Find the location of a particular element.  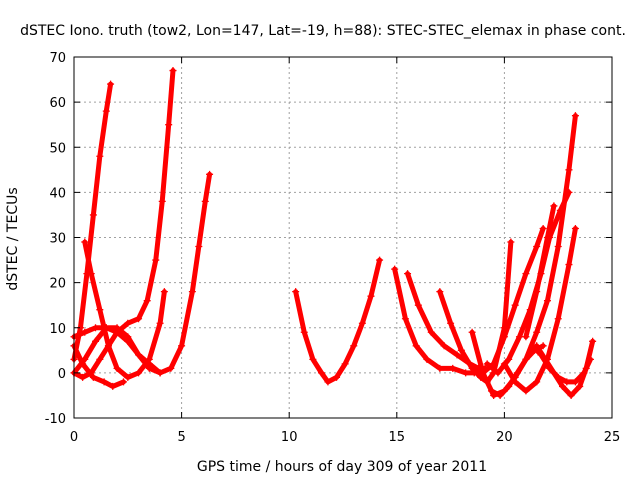

y-tick-label: 40 is located at coordinates (57, 193).